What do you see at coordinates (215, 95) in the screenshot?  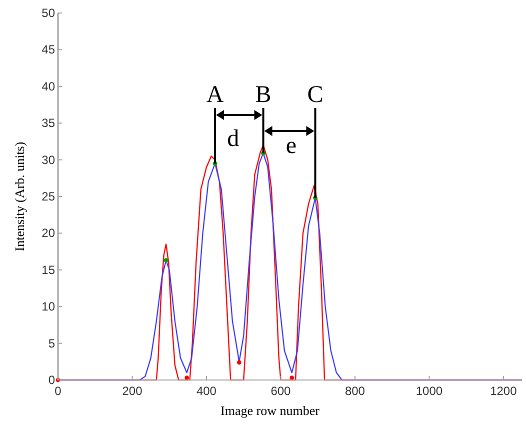 I see `annotation: A` at bounding box center [215, 95].